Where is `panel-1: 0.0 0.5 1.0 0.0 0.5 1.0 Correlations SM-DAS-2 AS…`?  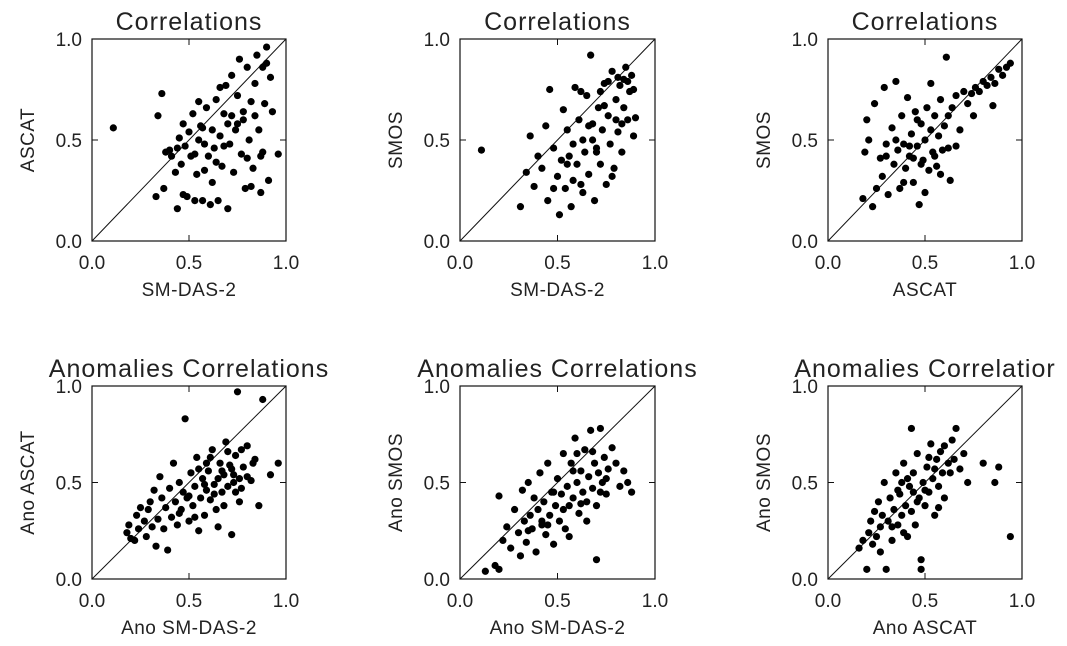
panel-1: 0.0 0.5 1.0 0.0 0.5 1.0 Correlations SM-DAS-2 AS… is located at coordinates (158, 154).